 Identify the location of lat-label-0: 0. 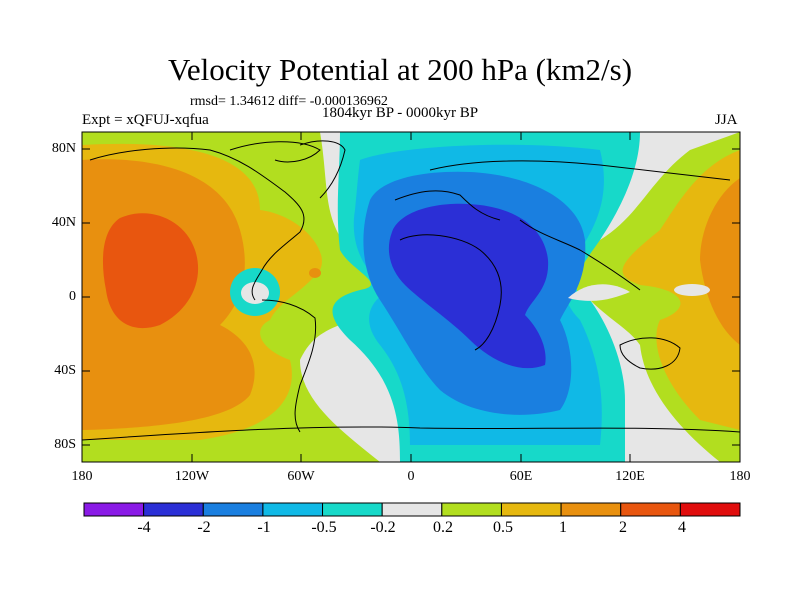
(72, 296).